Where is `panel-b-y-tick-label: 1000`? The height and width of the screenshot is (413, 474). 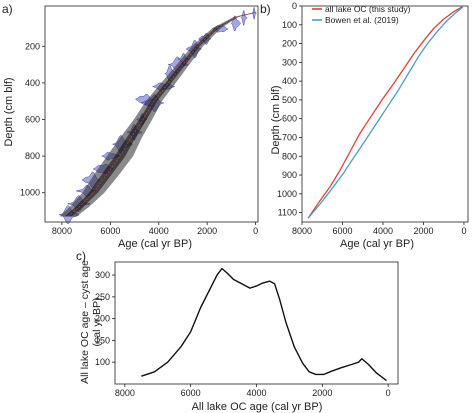 panel-b-y-tick-label: 1000 is located at coordinates (287, 194).